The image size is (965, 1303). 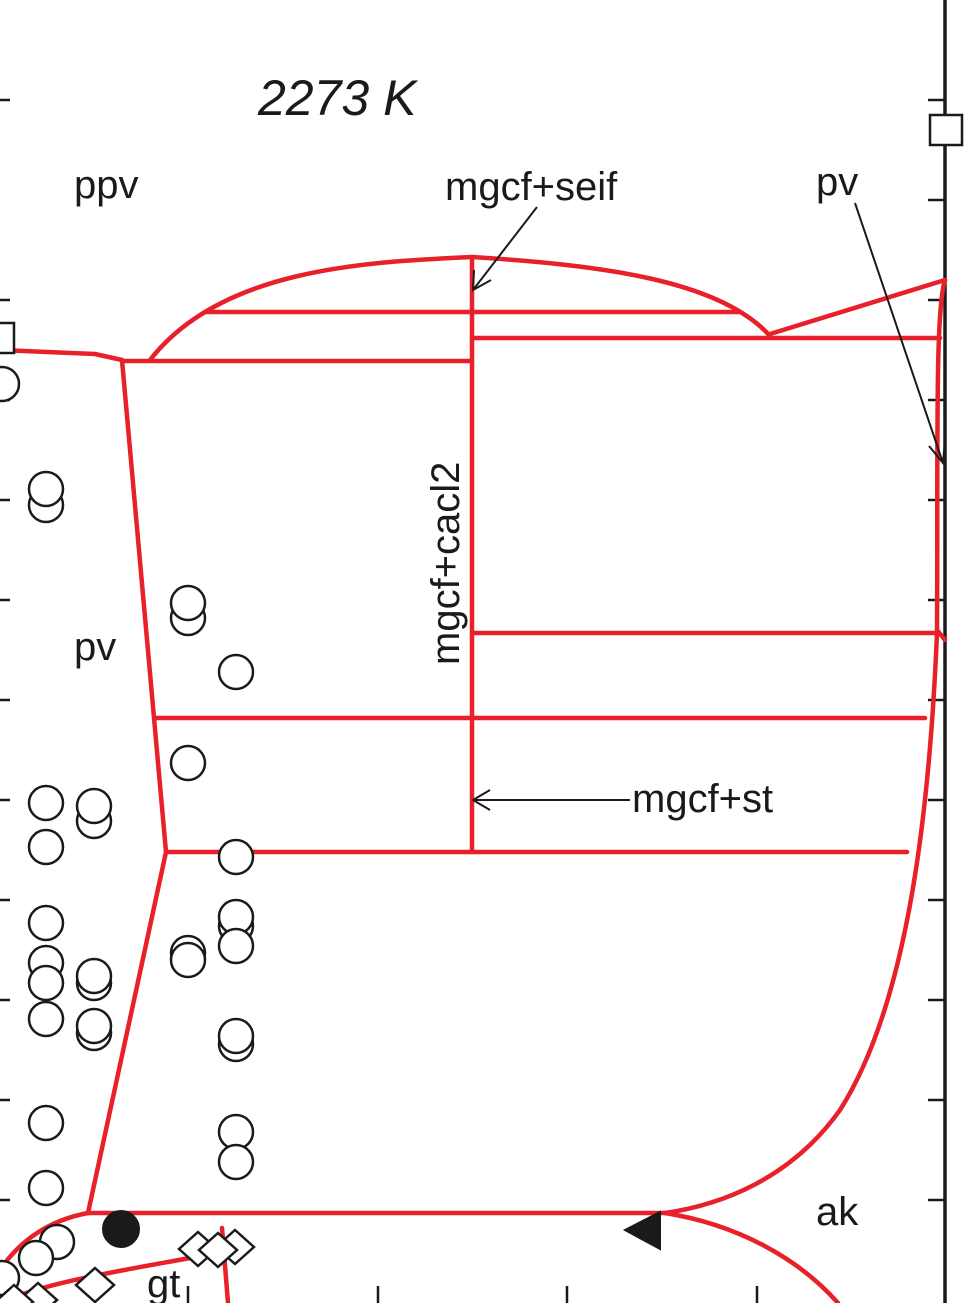 What do you see at coordinates (702, 799) in the screenshot?
I see `label-mgcf-st: mgcf+st` at bounding box center [702, 799].